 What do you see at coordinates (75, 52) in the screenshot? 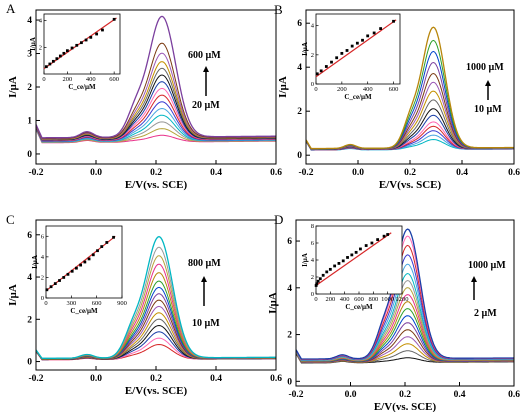
I see `calibration-inset: 0 200 400 600 2 4 C_ce/µM I/µA` at bounding box center [75, 52].